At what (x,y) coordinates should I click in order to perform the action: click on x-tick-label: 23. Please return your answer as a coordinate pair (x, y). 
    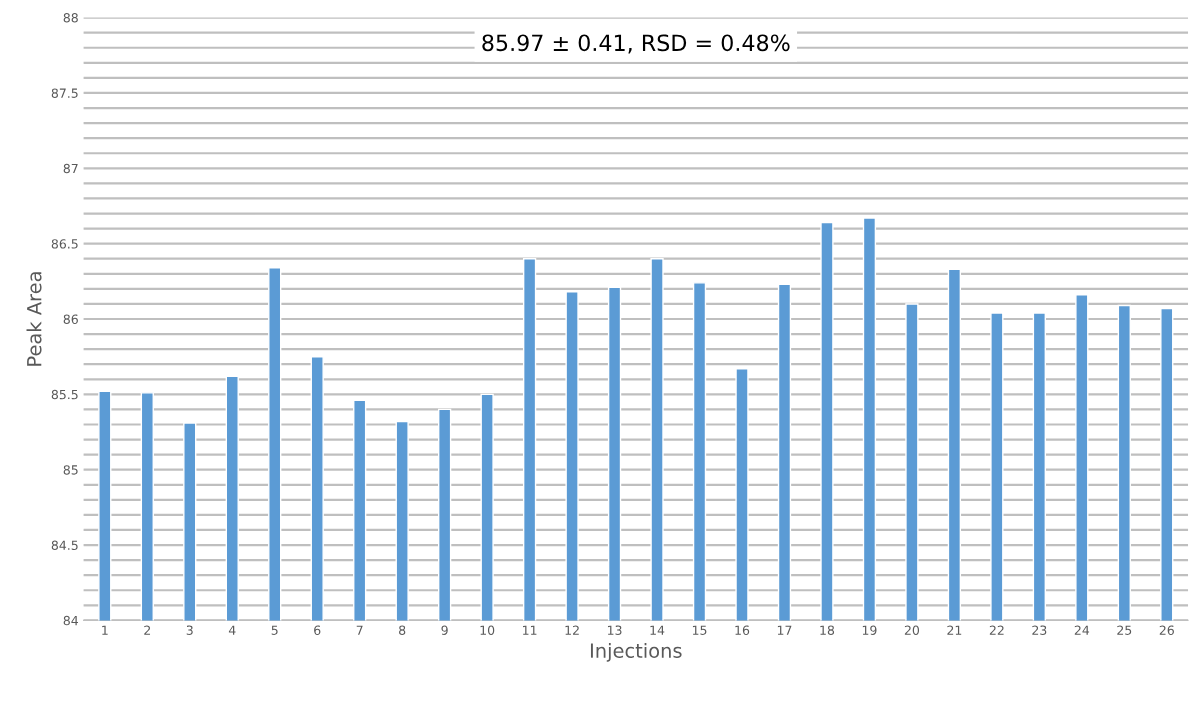
    Looking at the image, I should click on (1039, 630).